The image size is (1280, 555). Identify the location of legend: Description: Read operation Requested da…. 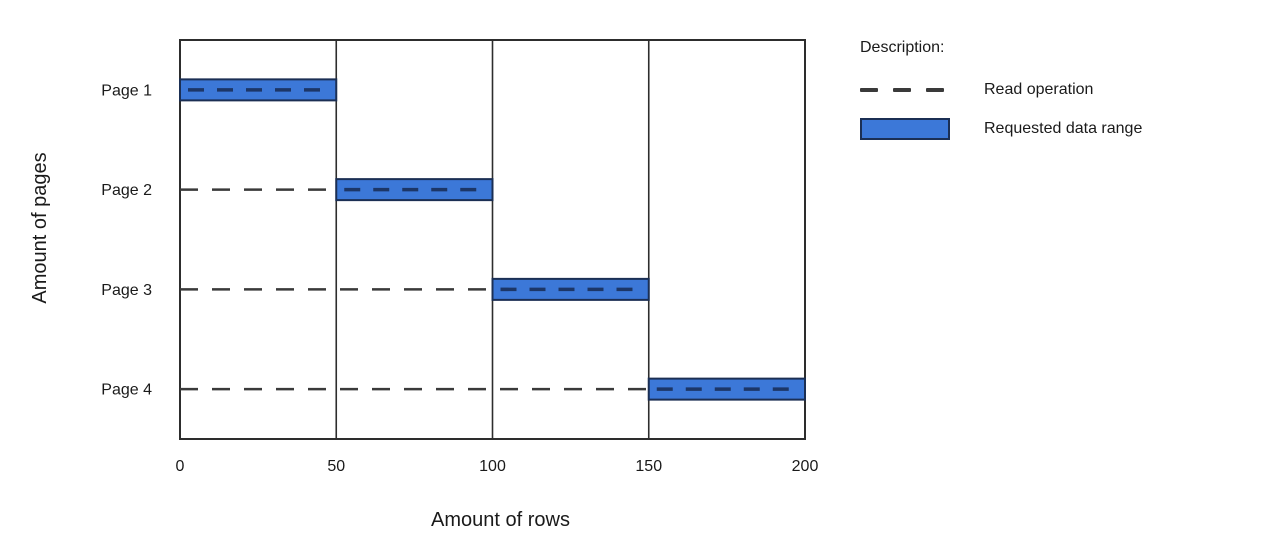
(1001, 89).